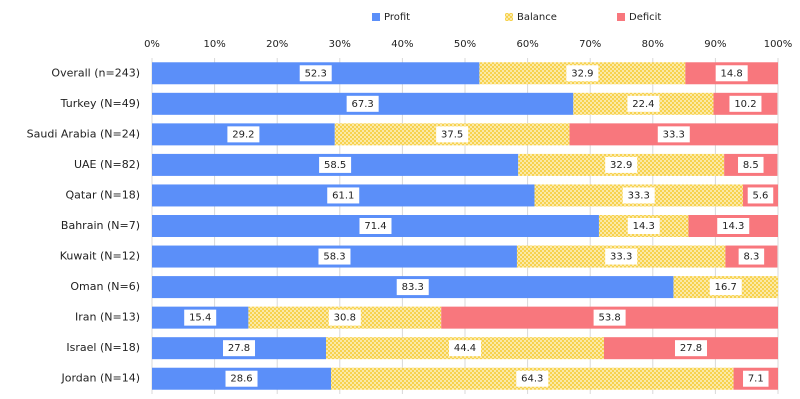 Image resolution: width=800 pixels, height=399 pixels. I want to click on value-label: 53.8, so click(609, 318).